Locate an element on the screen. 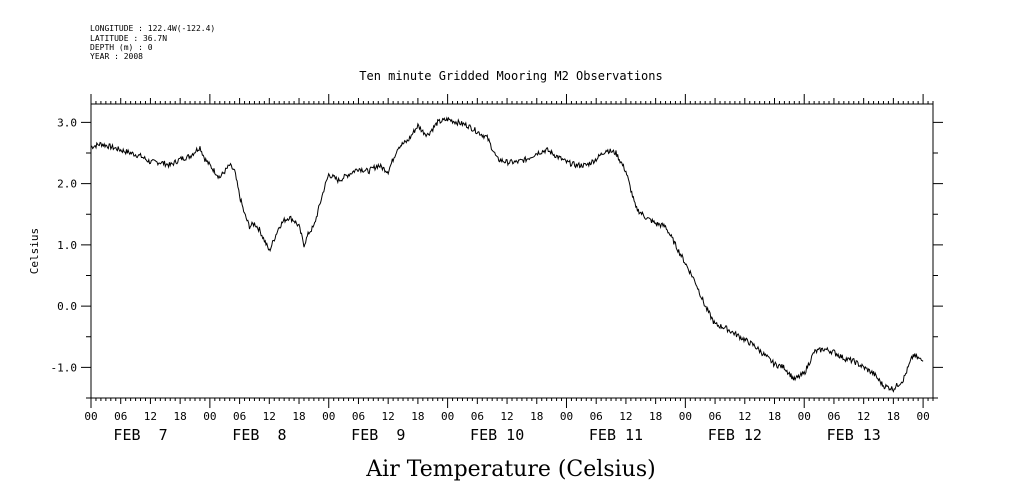 This screenshot has width=1009, height=504. meta-latitude: LATITUDE : 36.7N is located at coordinates (128, 38).